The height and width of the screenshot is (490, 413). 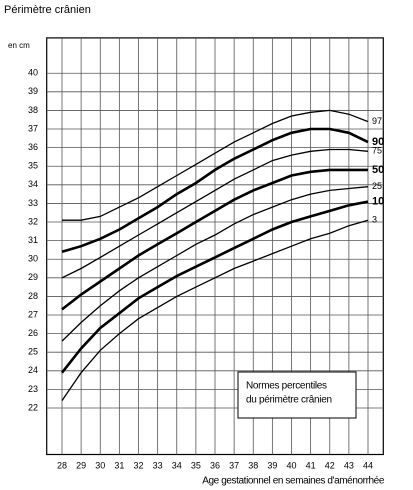 I want to click on y-tick-label: 37, so click(x=33, y=128).